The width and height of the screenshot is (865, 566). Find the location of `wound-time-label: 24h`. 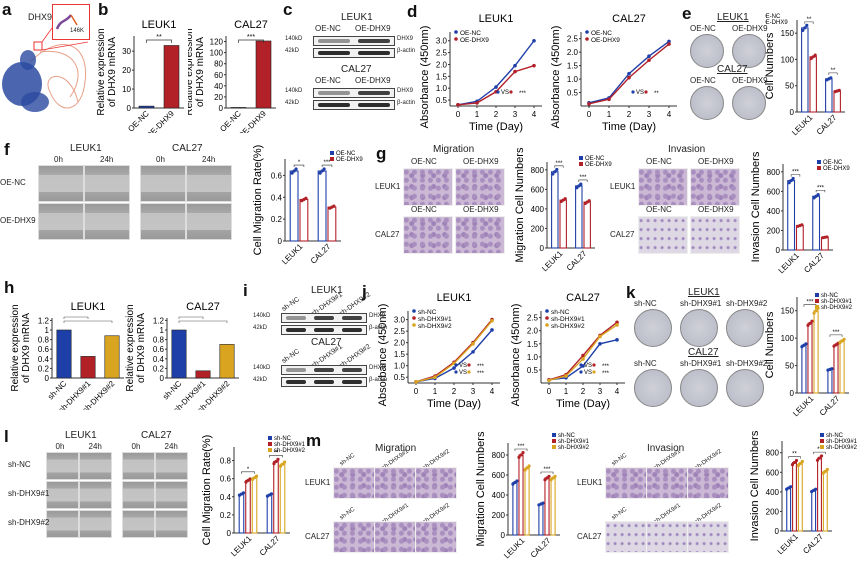

wound-time-label: 24h is located at coordinates (107, 159).